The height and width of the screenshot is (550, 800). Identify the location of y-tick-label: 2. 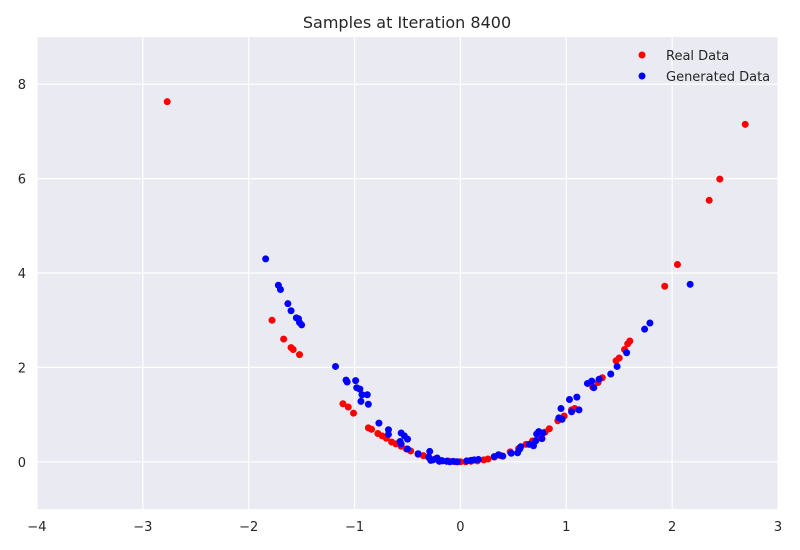
(22, 368).